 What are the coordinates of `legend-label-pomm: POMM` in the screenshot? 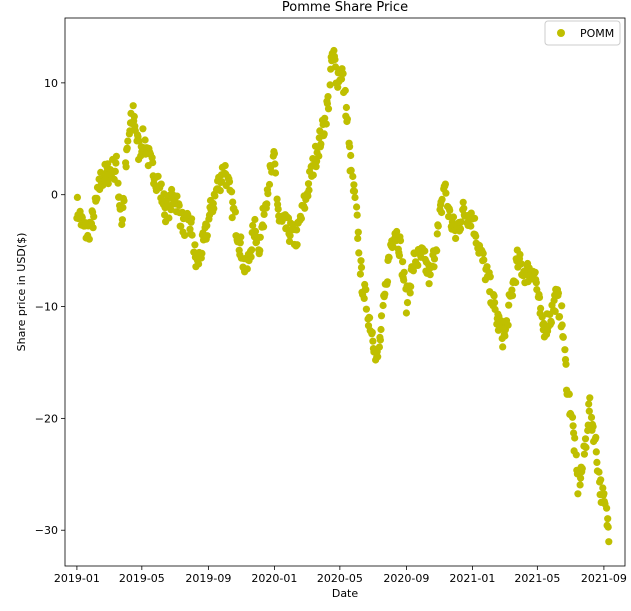 It's located at (597, 33).